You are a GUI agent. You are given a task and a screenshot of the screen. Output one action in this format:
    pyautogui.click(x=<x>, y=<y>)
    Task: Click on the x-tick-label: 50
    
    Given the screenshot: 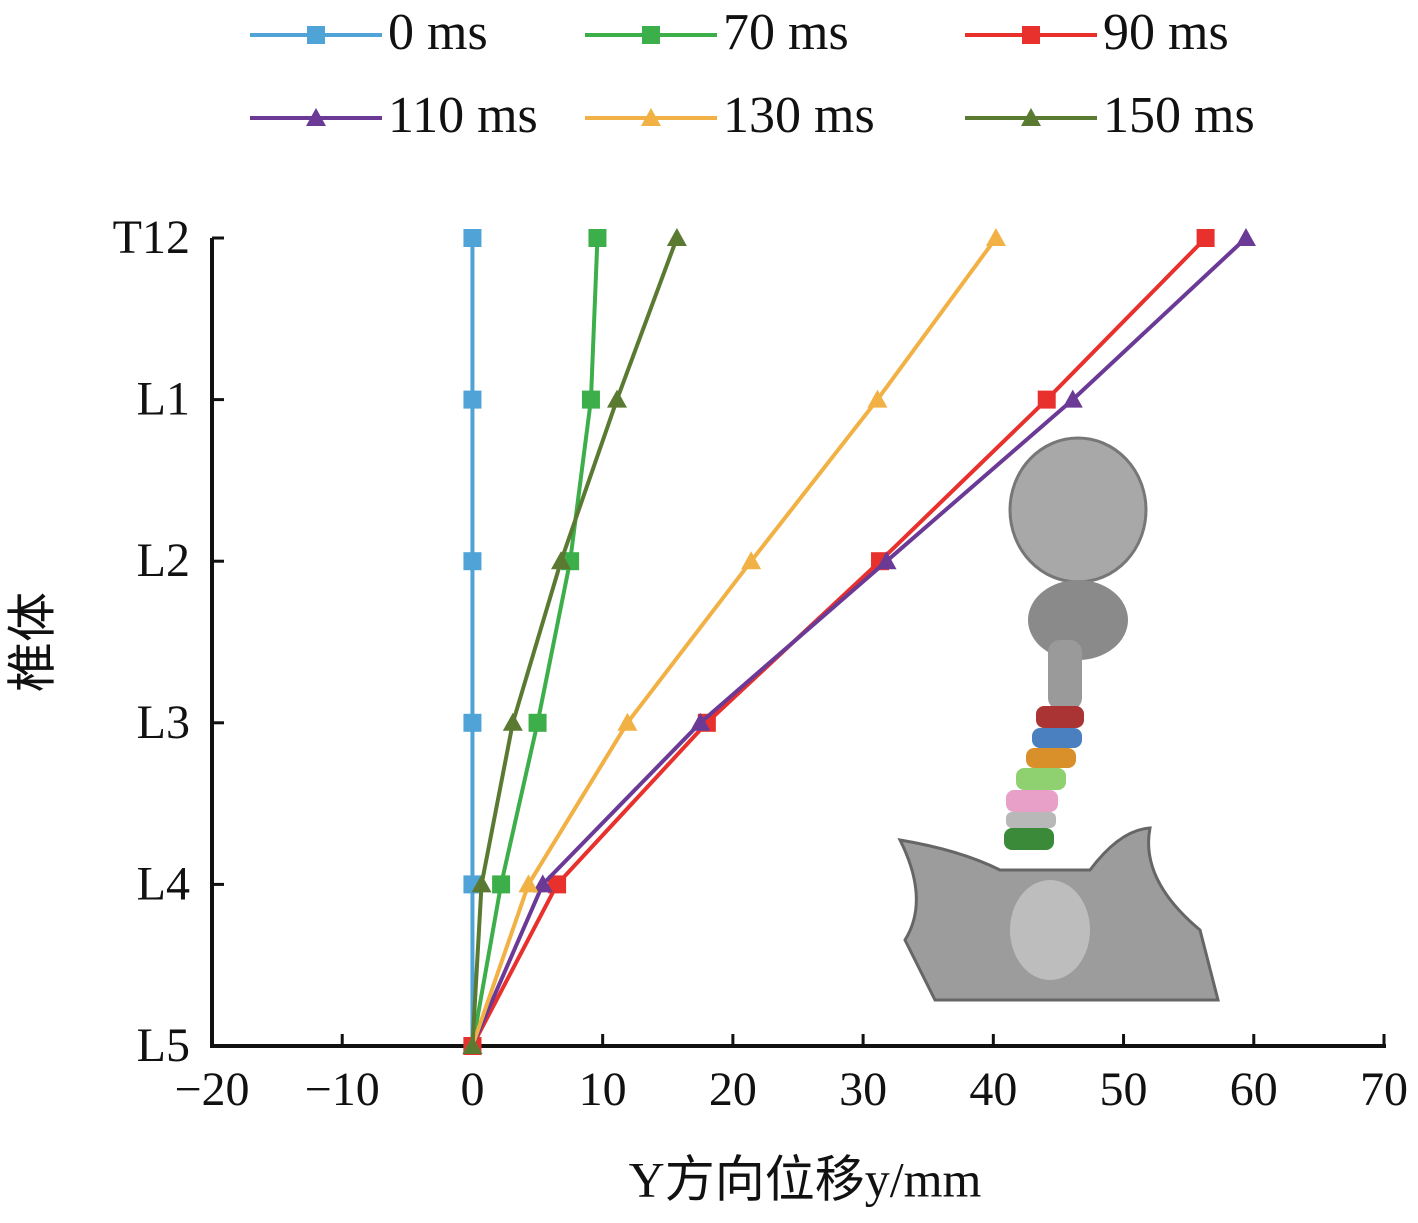 What is the action you would take?
    pyautogui.click(x=1124, y=1089)
    